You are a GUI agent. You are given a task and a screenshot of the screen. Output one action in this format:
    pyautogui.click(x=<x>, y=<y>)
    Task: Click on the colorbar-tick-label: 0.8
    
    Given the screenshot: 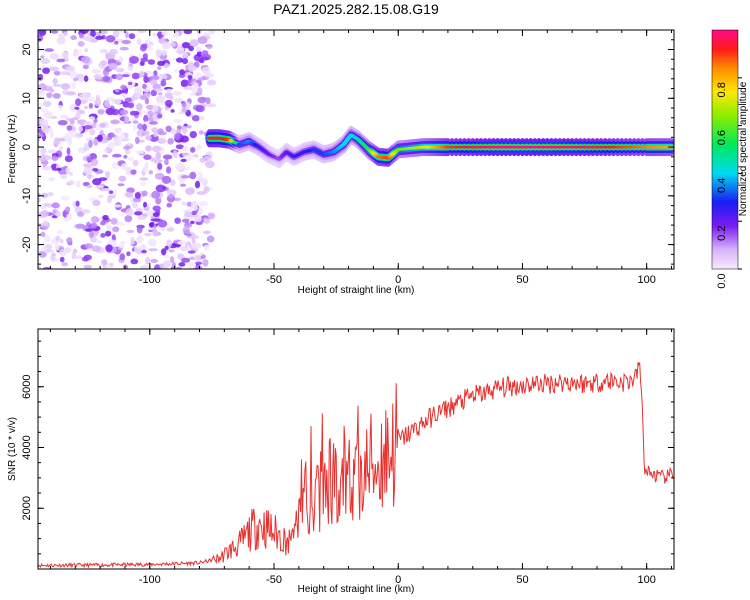 What is the action you would take?
    pyautogui.click(x=722, y=89)
    